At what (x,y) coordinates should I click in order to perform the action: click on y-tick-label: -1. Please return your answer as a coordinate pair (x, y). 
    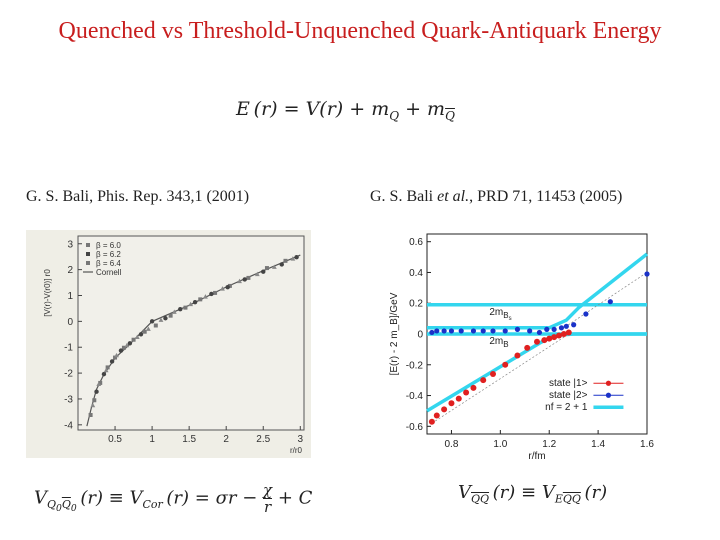
    Looking at the image, I should click on (68, 348).